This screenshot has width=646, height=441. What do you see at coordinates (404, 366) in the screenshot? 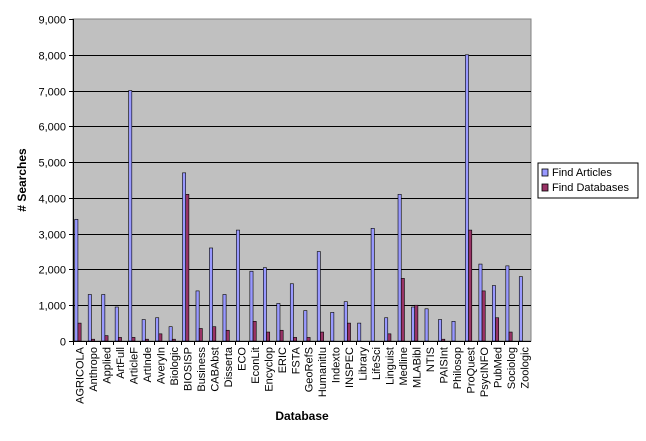
I see `x-tick-label: Medline` at bounding box center [404, 366].